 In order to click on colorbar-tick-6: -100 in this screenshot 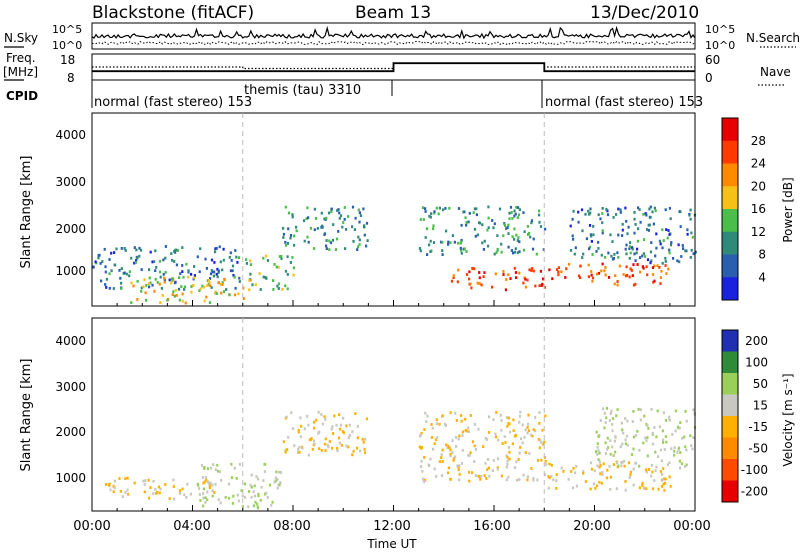, I will do `click(754, 470)`.